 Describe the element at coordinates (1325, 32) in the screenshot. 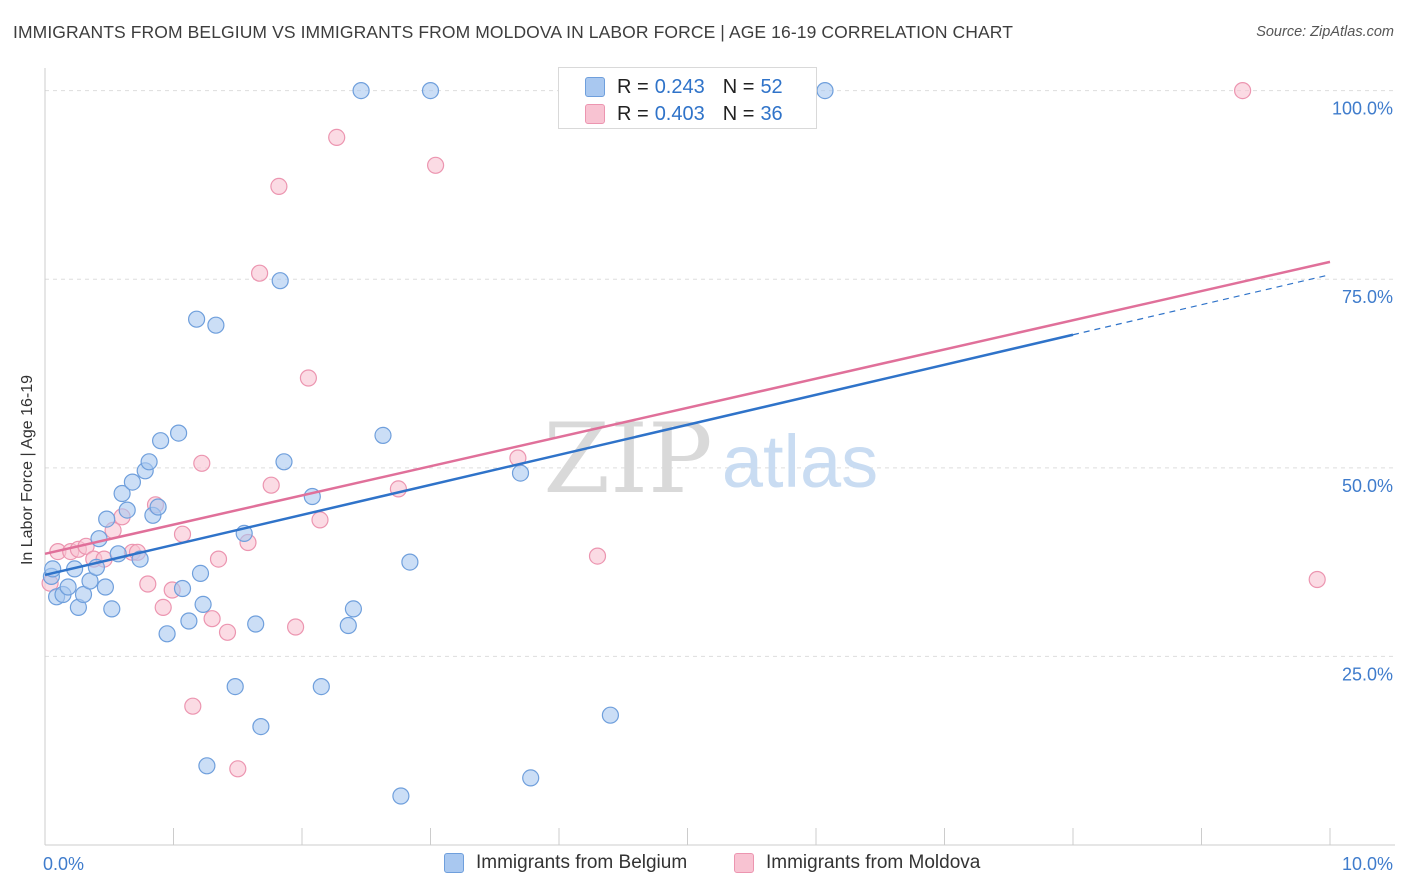

I see `source-label: Source: ZipAtlas.com` at that location.